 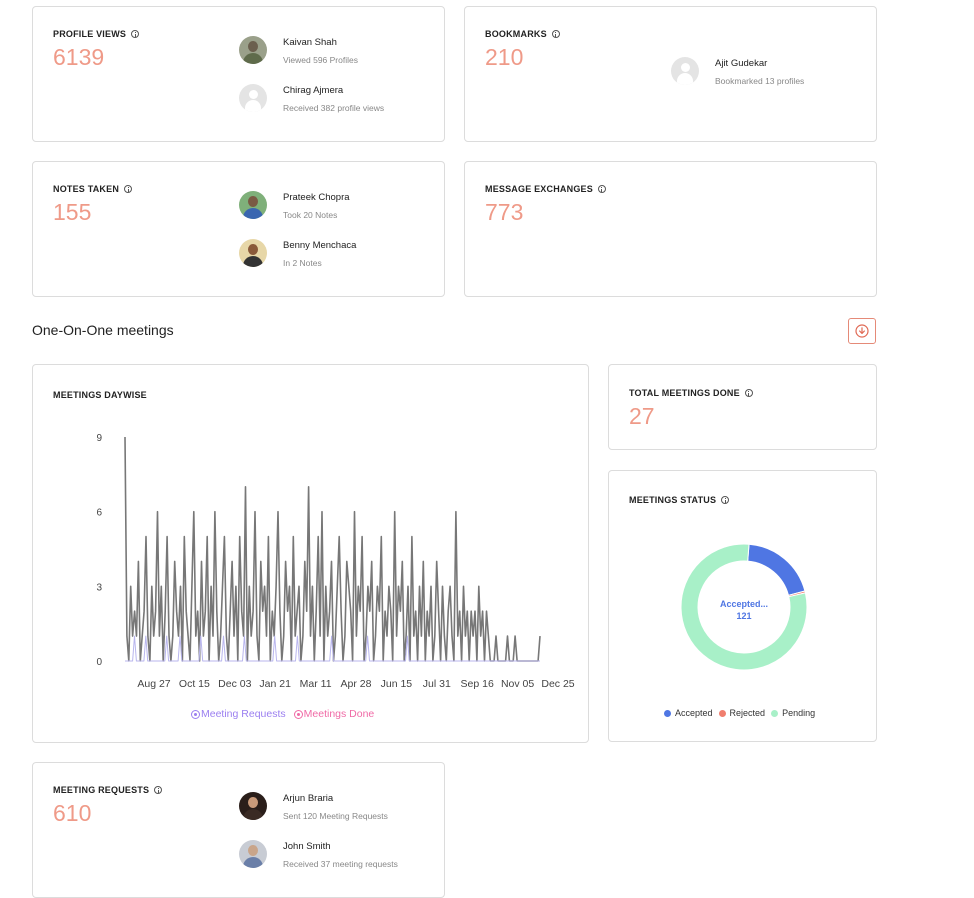 What do you see at coordinates (679, 500) in the screenshot?
I see `meetings-status-title: MEETINGS STATUS` at bounding box center [679, 500].